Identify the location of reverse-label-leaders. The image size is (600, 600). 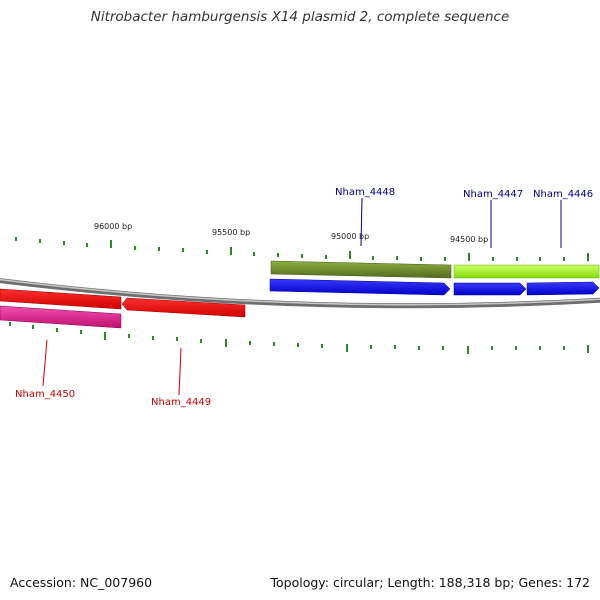
(112, 367).